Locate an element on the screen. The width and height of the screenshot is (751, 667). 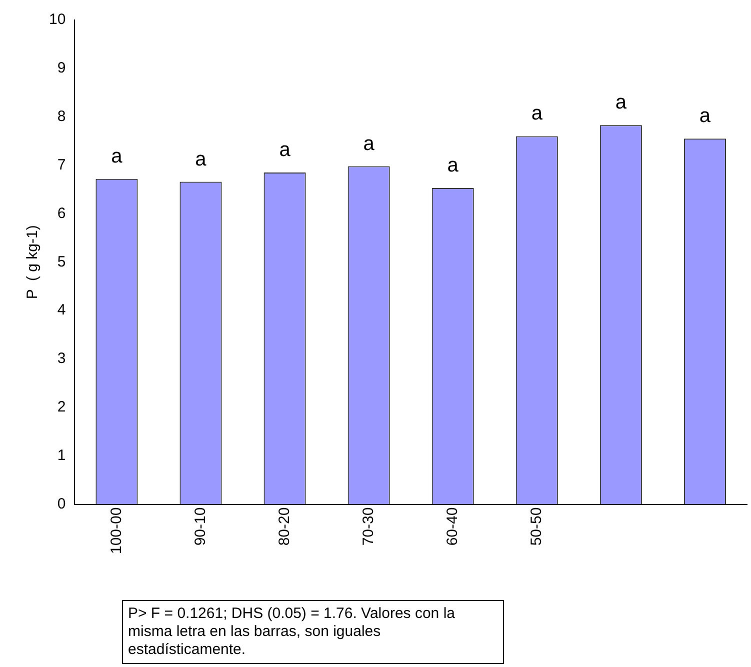
y-tick-label: 2 is located at coordinates (61, 407).